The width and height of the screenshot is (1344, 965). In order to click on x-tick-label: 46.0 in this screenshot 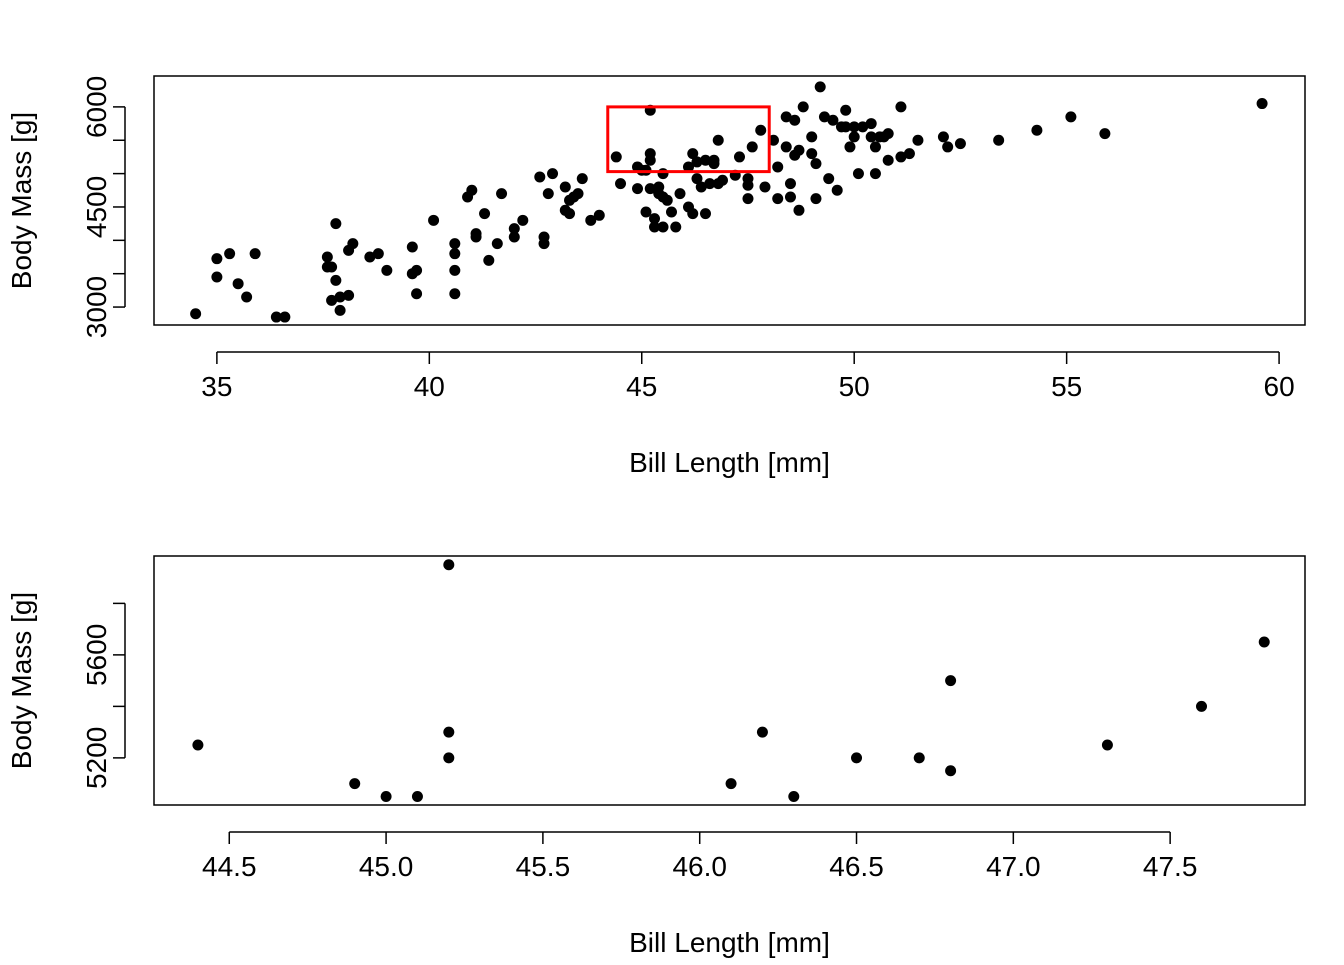, I will do `click(699, 866)`.